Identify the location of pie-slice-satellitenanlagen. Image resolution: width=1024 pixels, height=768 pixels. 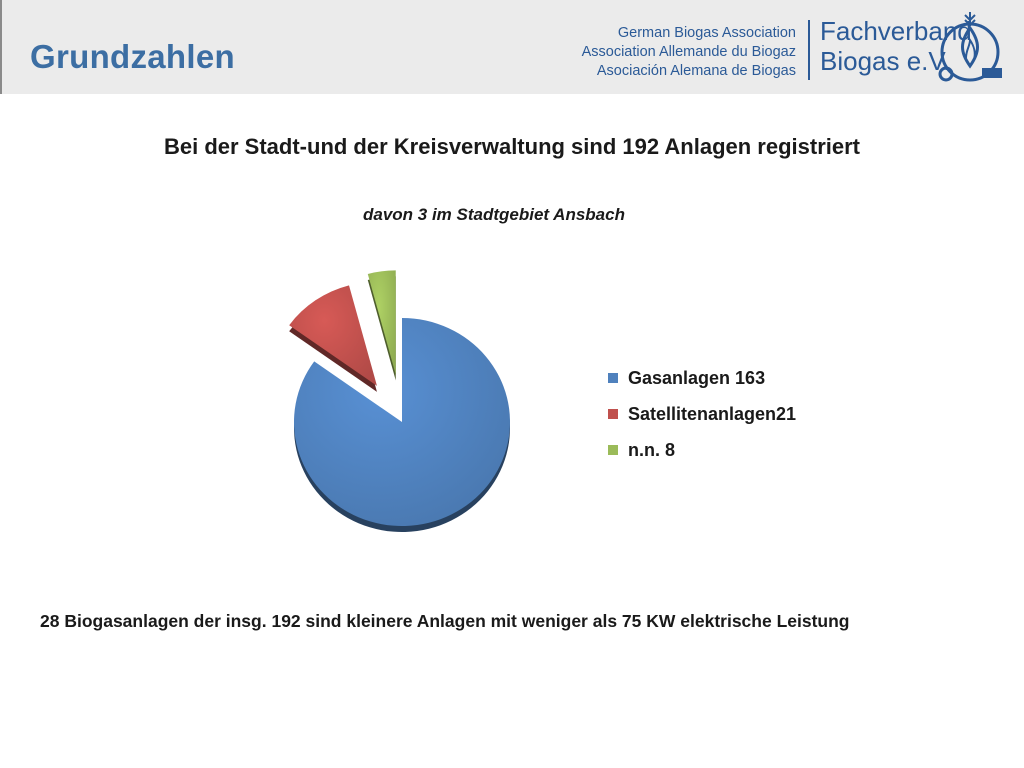
(333, 335).